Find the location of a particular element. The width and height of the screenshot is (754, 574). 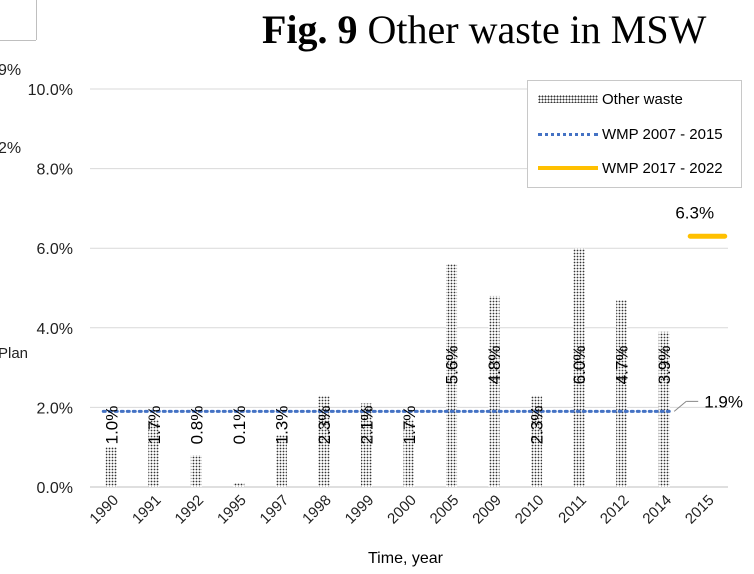

legend-item-other-waste: Other waste is located at coordinates (610, 99).